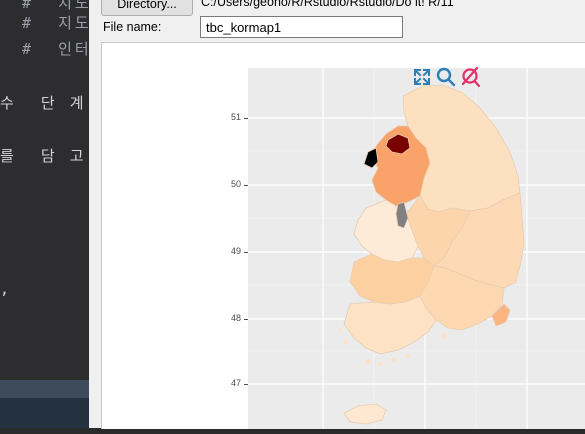  I want to click on zoom-extents-icon, so click(422, 77).